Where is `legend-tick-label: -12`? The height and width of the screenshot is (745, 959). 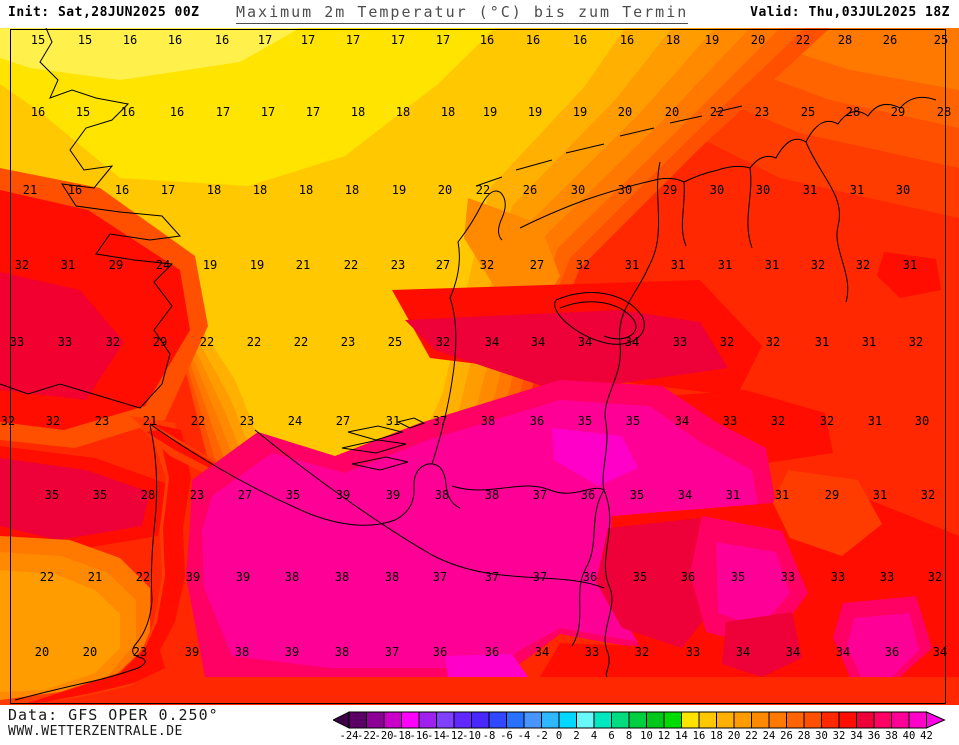 legend-tick-label: -12 is located at coordinates (454, 735).